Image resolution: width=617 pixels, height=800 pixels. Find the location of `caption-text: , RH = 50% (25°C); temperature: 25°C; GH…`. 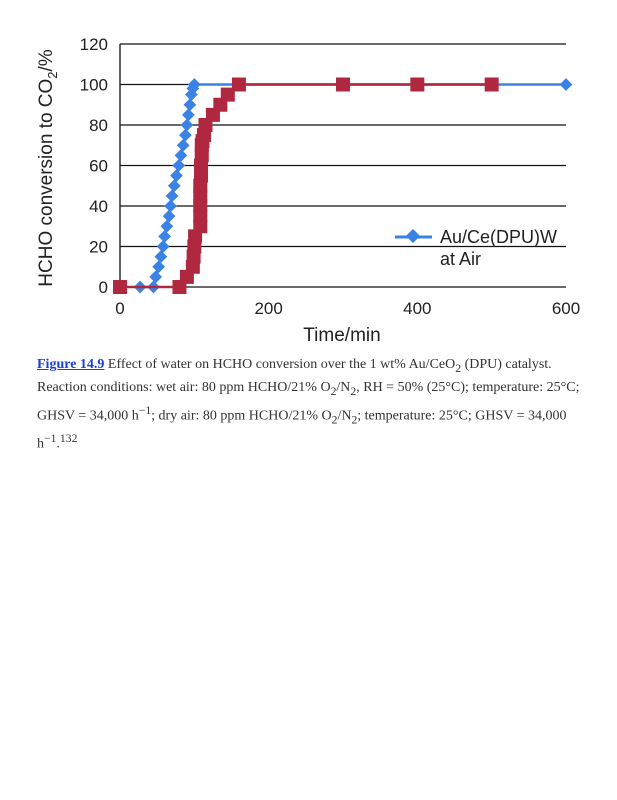

caption-text: , RH = 50% (25°C); temperature: 25°C; GH… is located at coordinates (308, 401).